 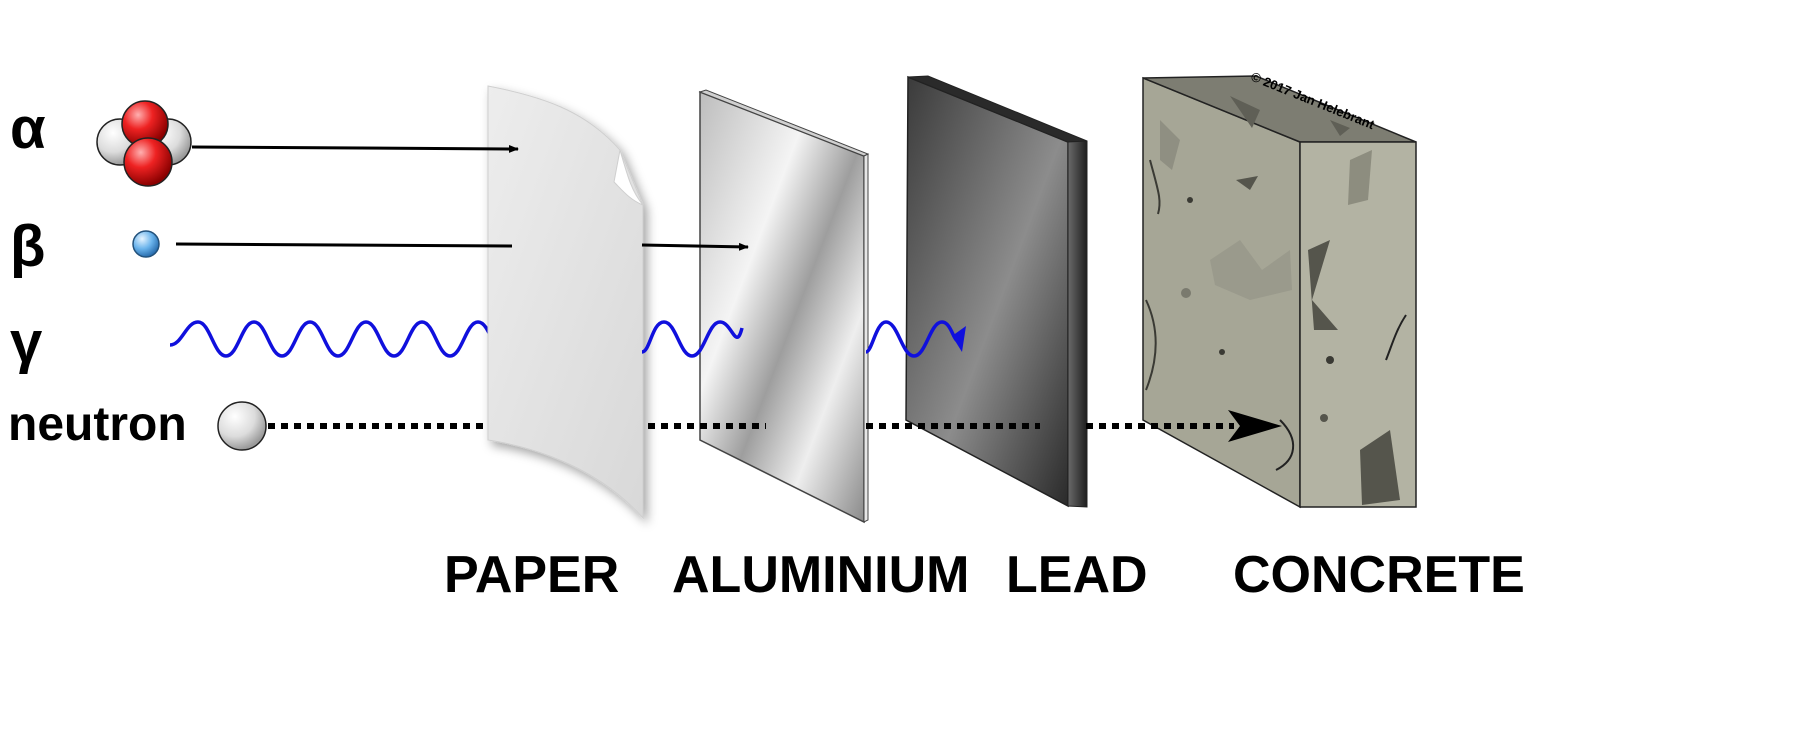 I want to click on beta-particle-icon, so click(x=146, y=244).